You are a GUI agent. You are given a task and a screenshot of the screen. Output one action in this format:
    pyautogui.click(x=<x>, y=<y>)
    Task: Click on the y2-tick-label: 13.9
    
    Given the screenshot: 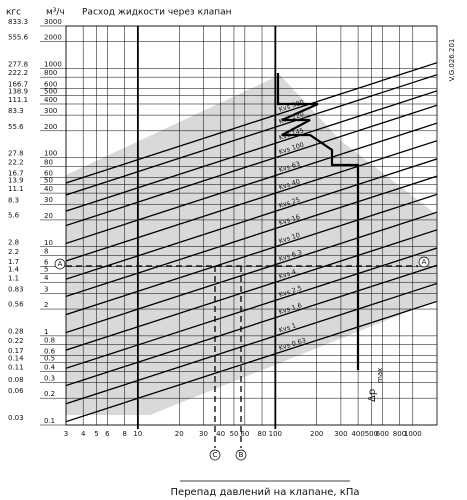 What is the action you would take?
    pyautogui.click(x=16, y=180)
    